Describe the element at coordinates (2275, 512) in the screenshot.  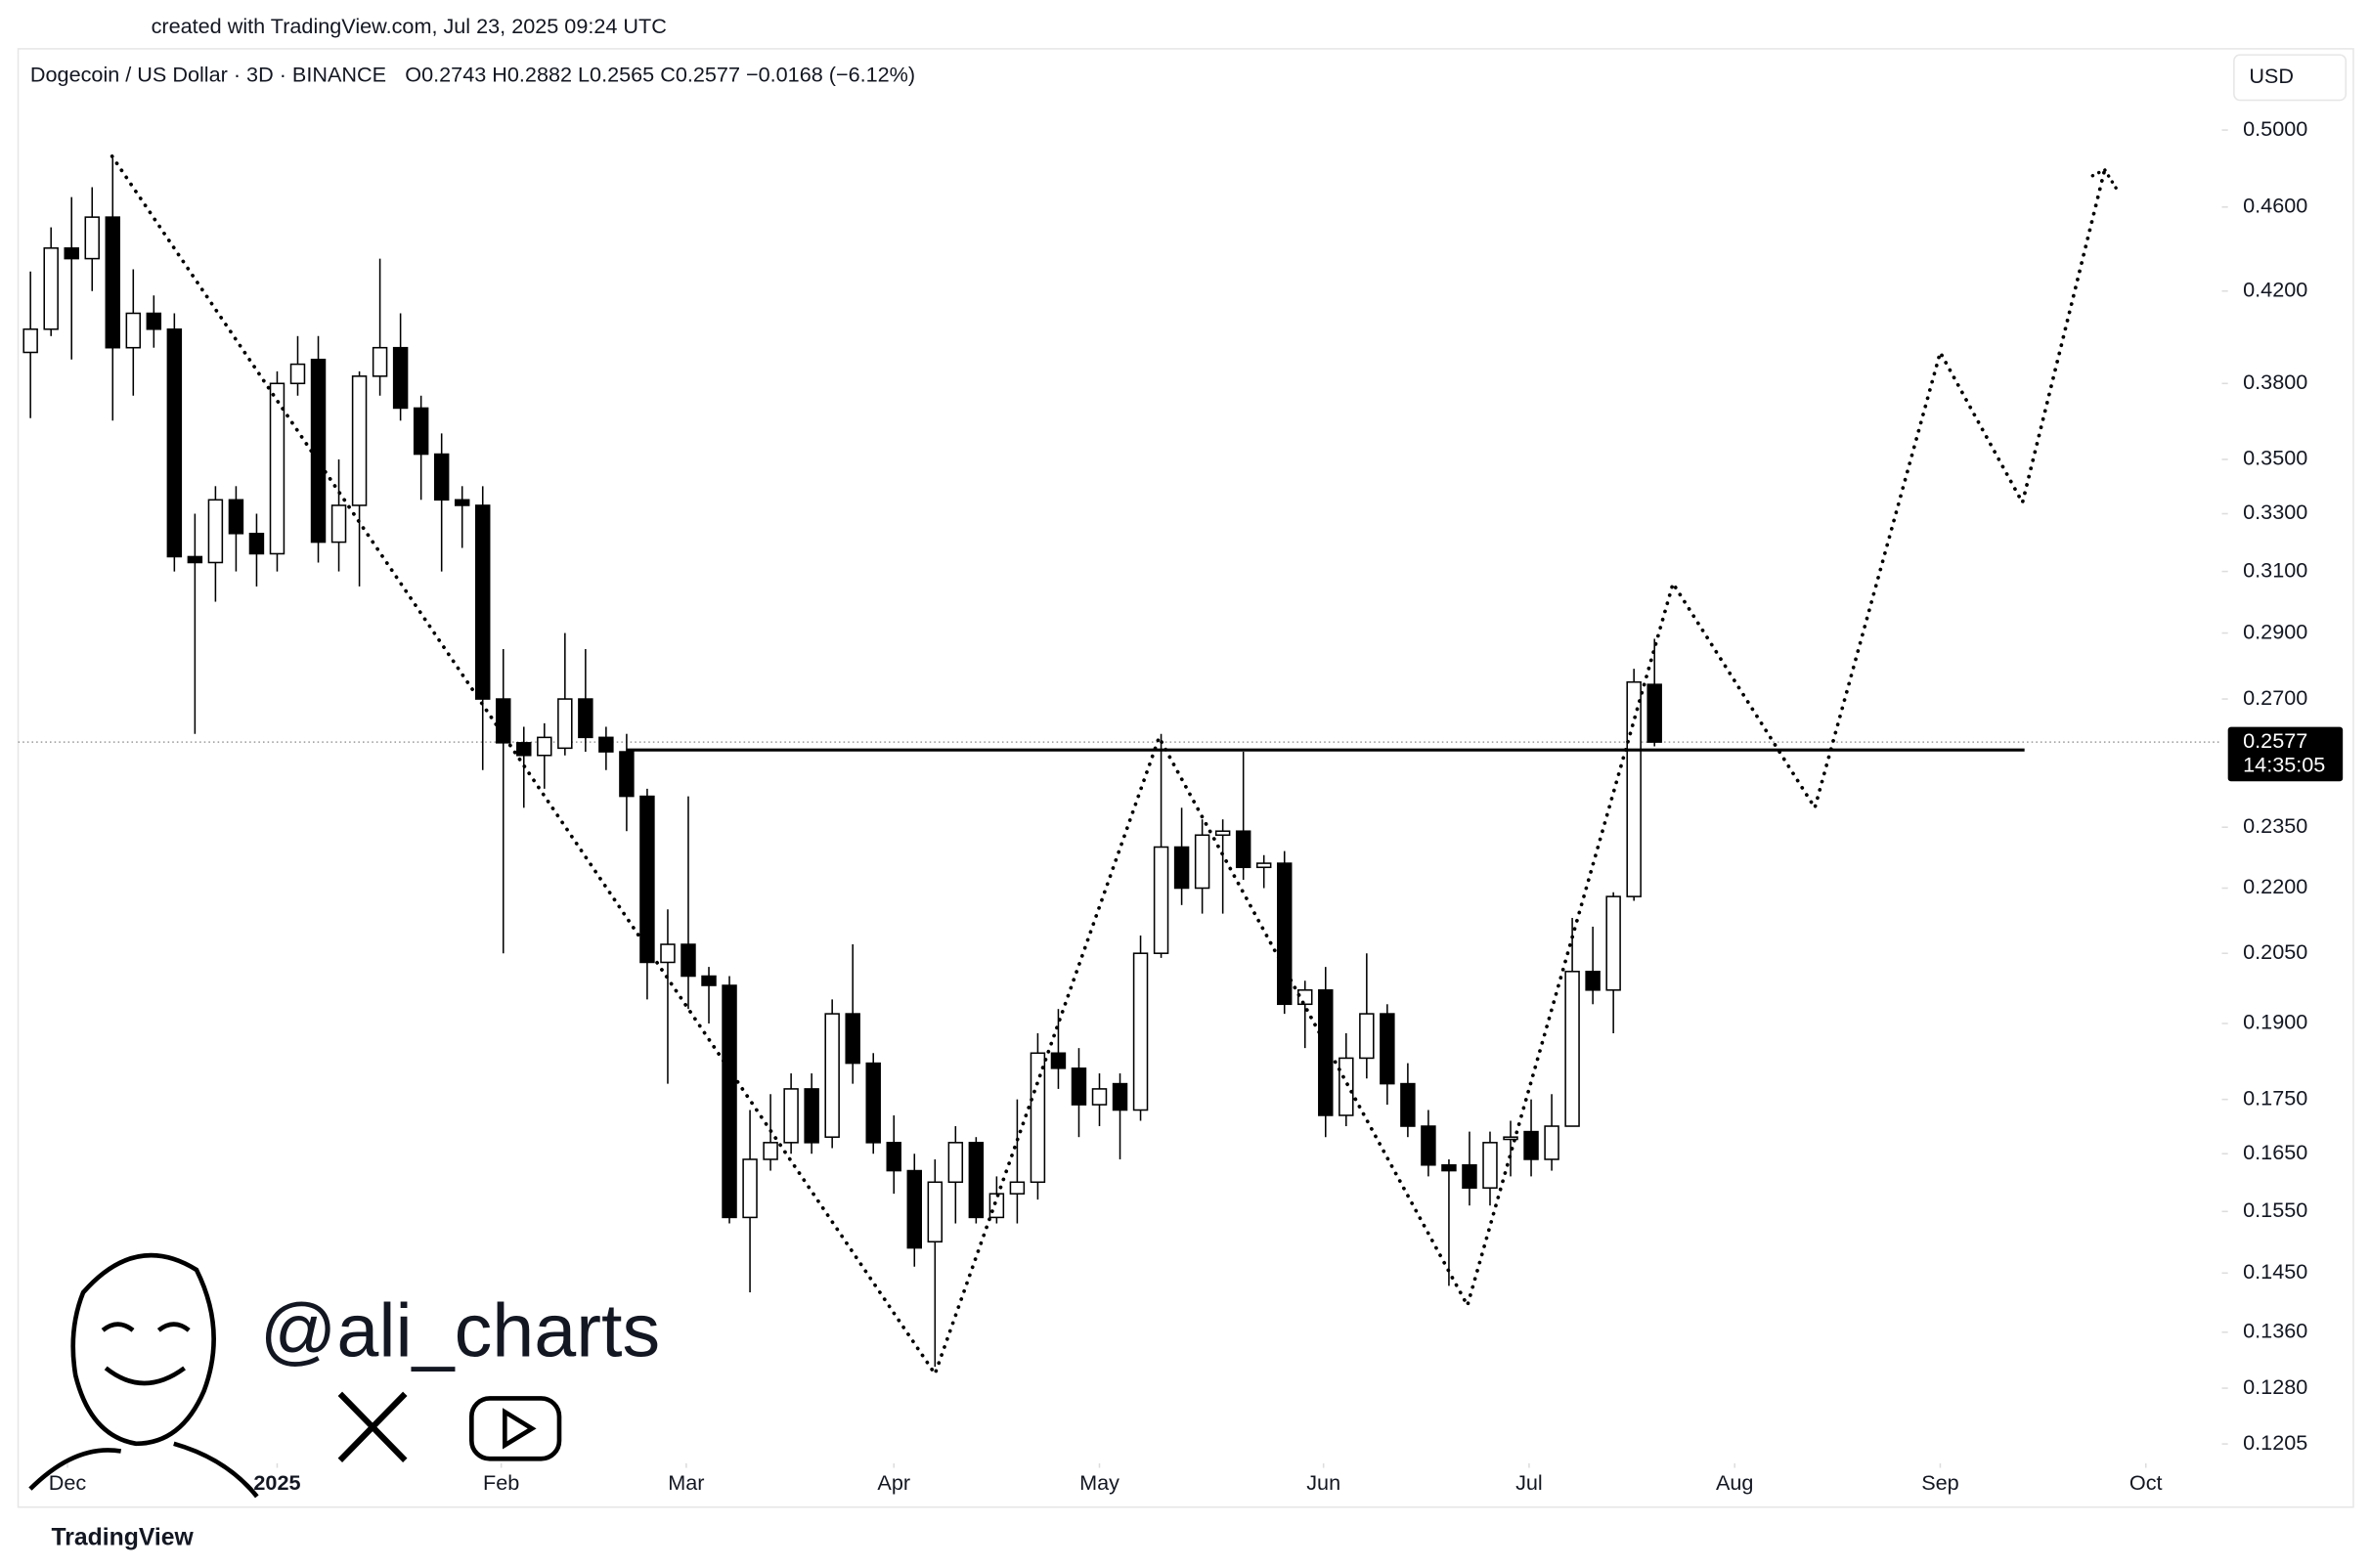
I see `y-tick-label: 0.3300` at that location.